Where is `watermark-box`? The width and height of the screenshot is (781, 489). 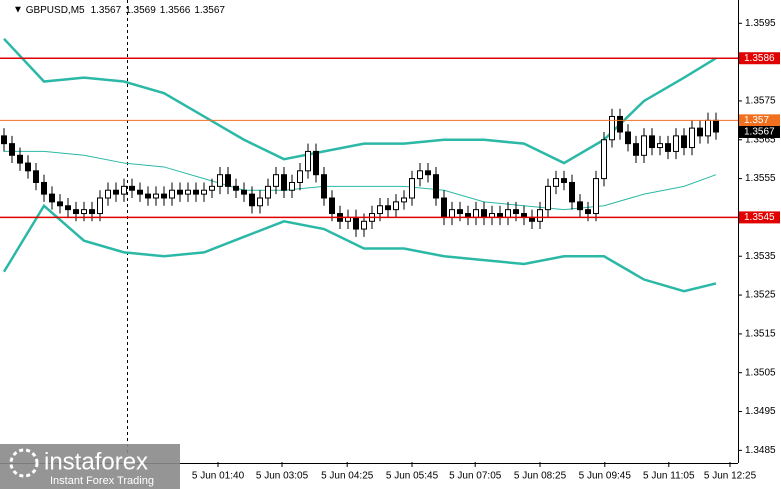
watermark-box is located at coordinates (90, 466).